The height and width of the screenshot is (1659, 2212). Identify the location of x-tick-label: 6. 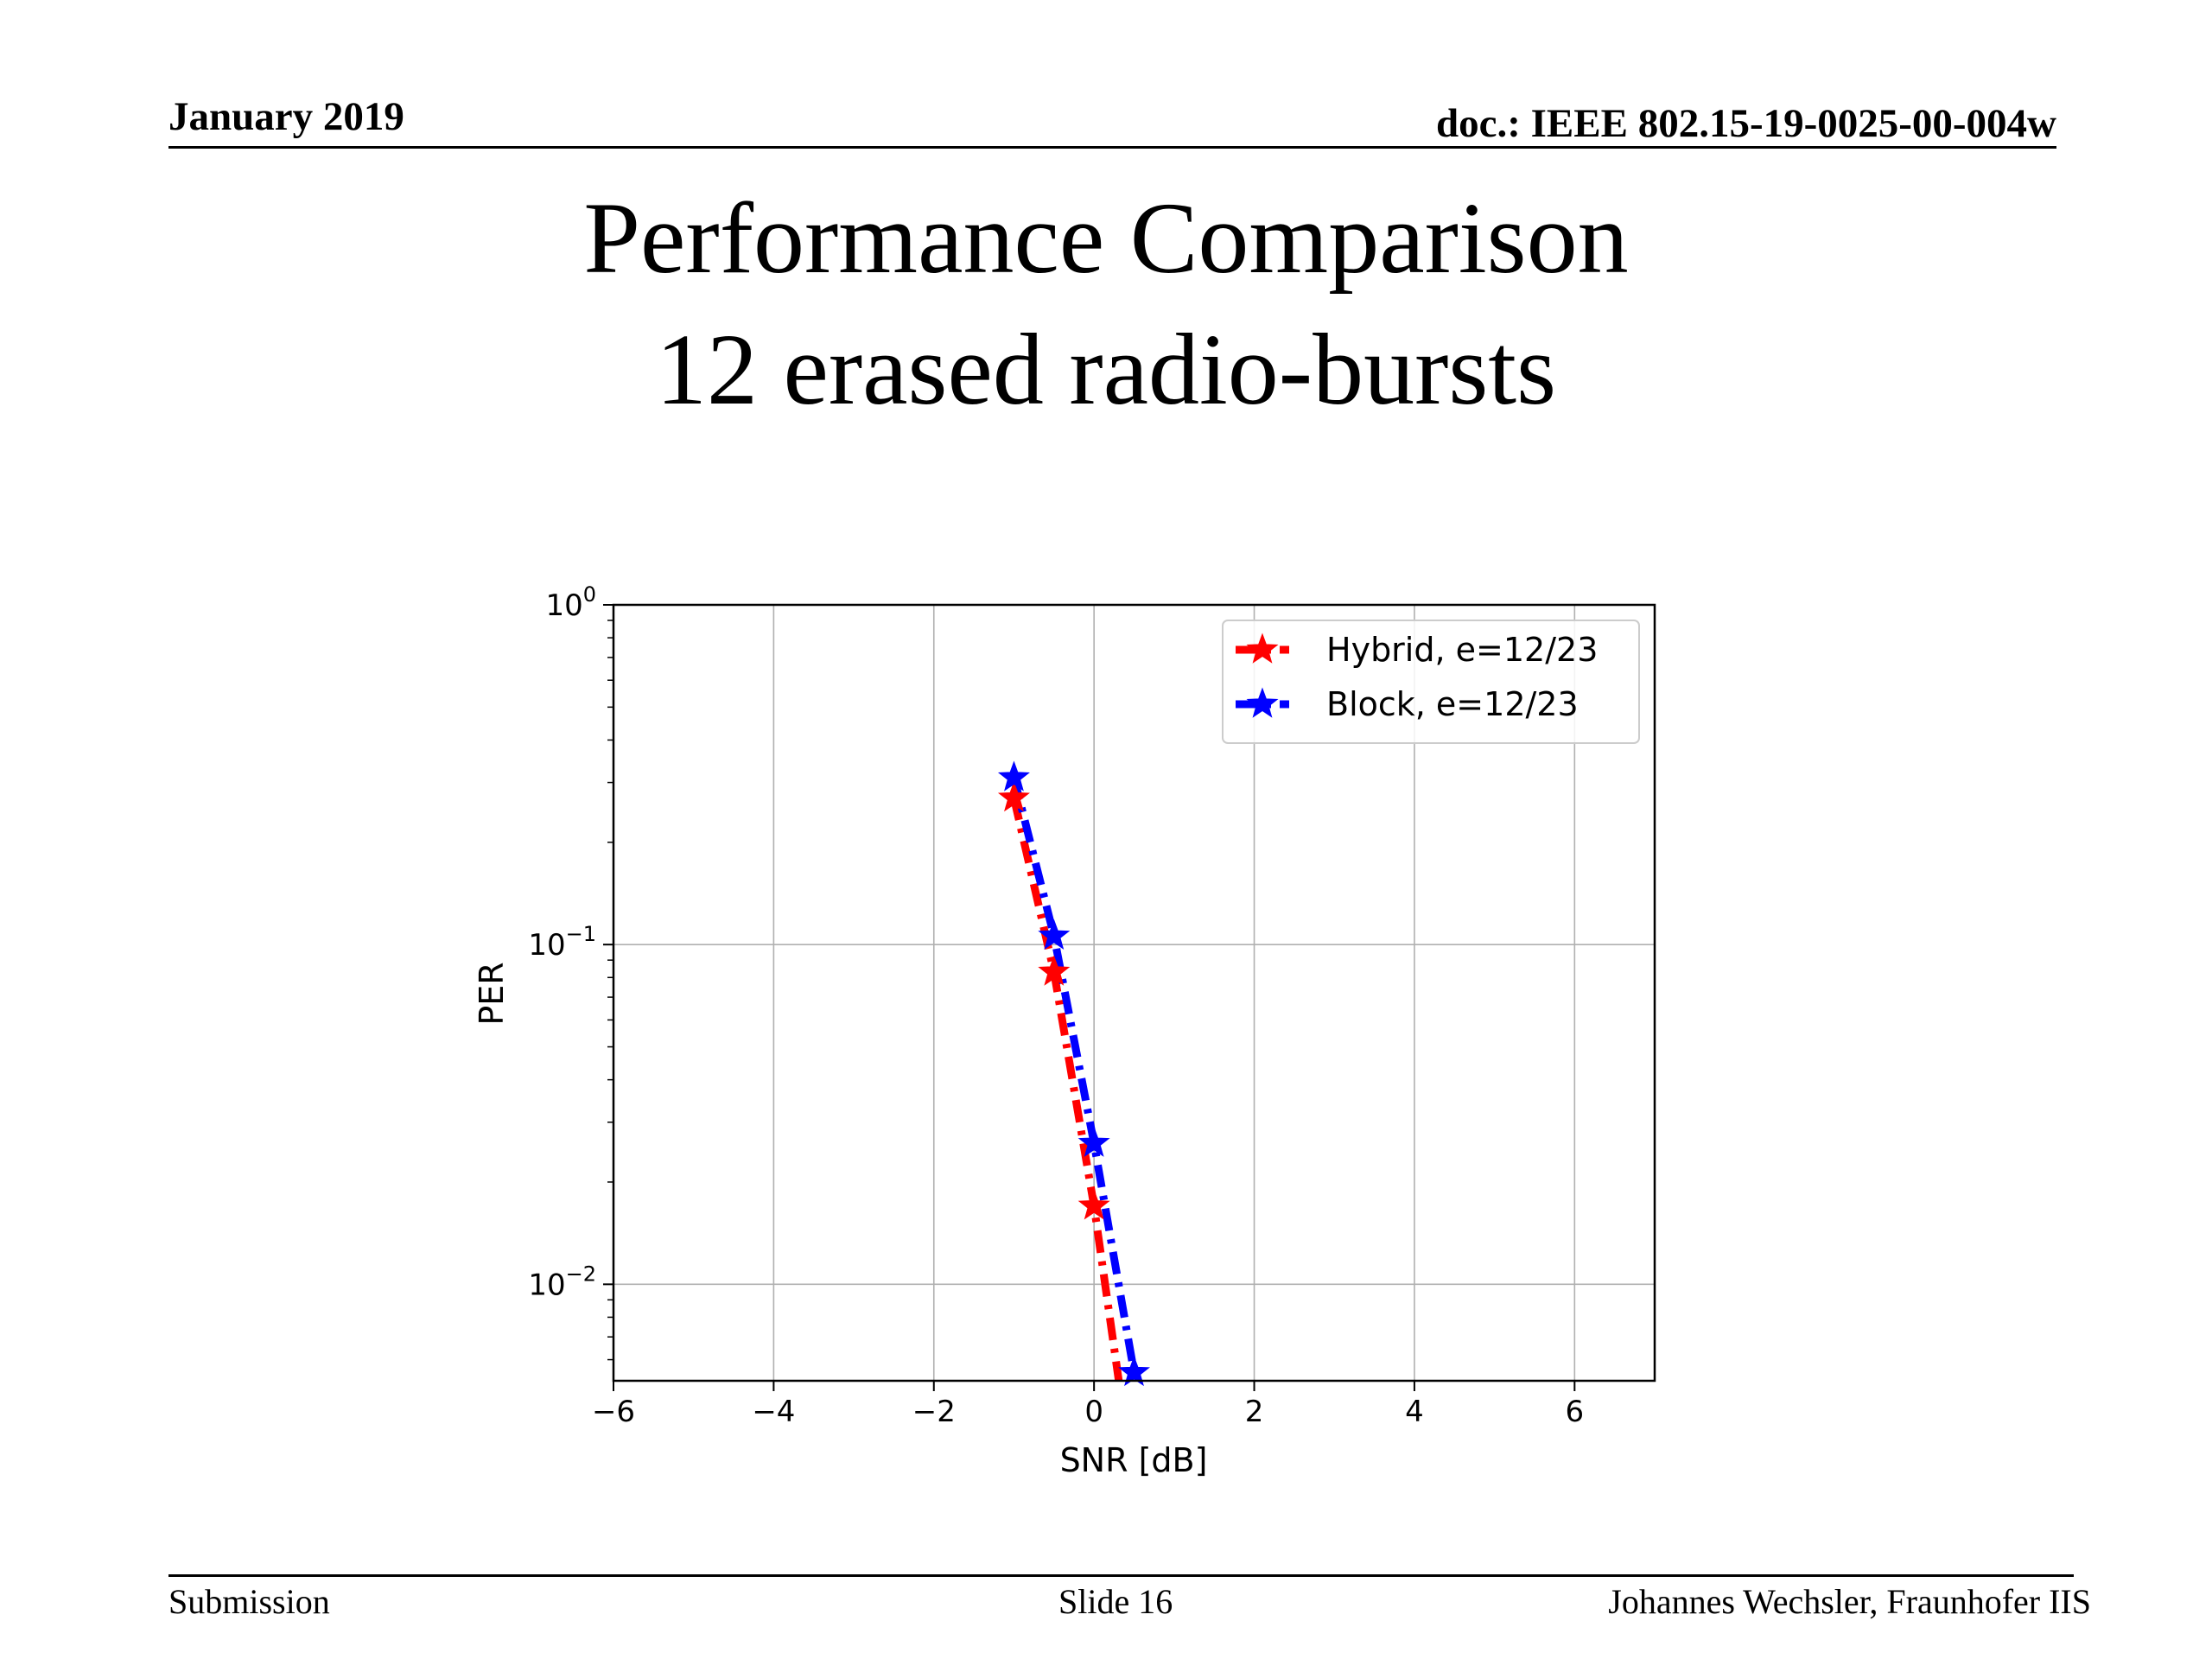
(1574, 1412).